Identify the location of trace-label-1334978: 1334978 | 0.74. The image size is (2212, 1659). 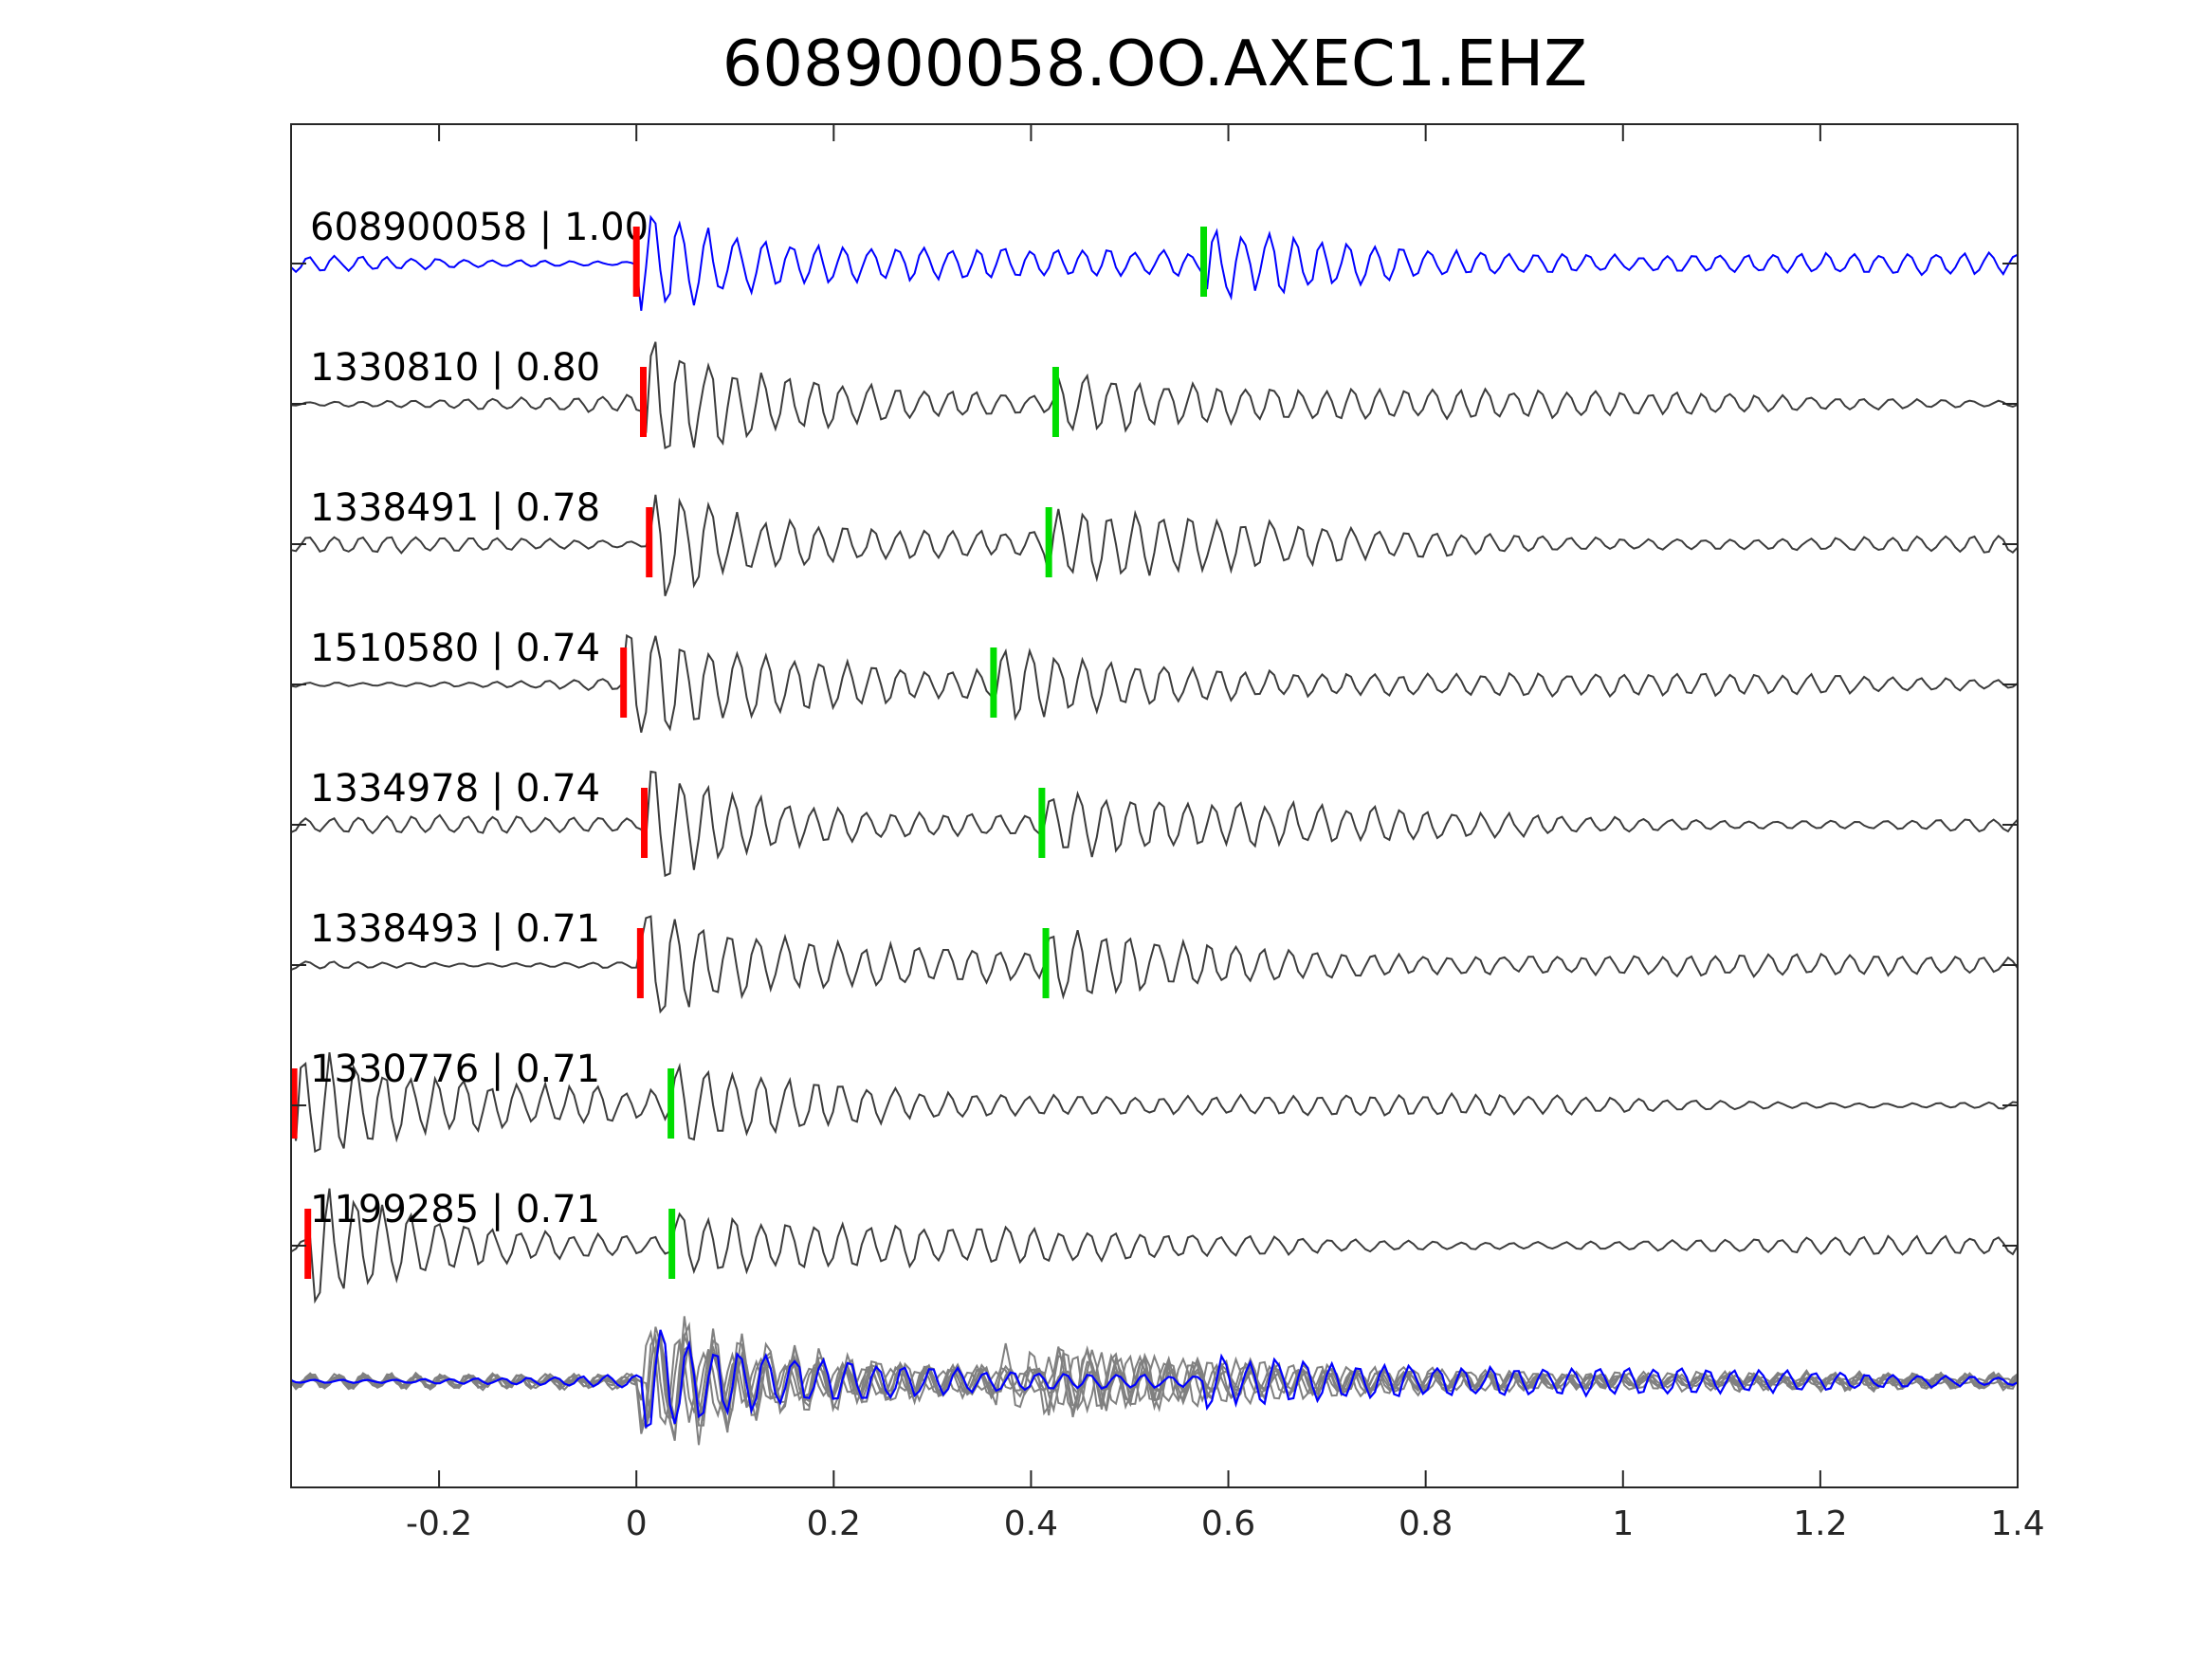
(455, 789).